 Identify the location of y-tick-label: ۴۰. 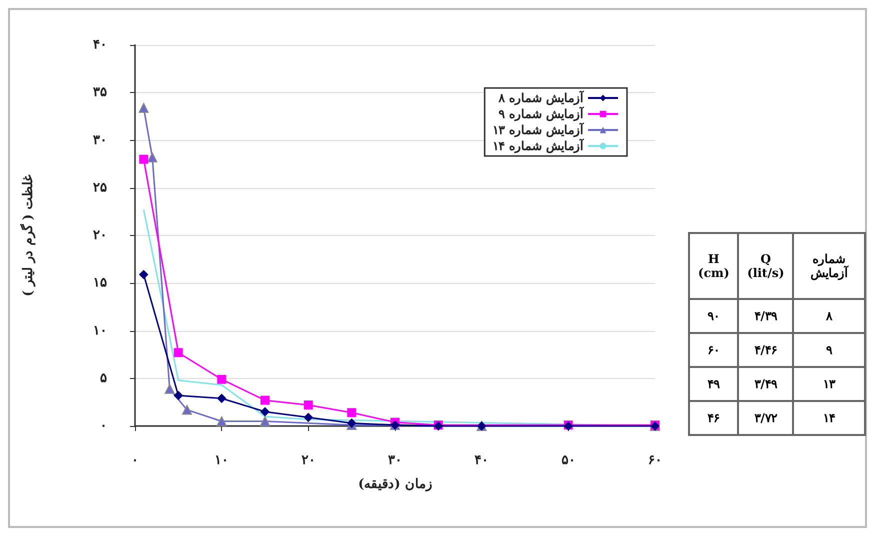
(100, 45).